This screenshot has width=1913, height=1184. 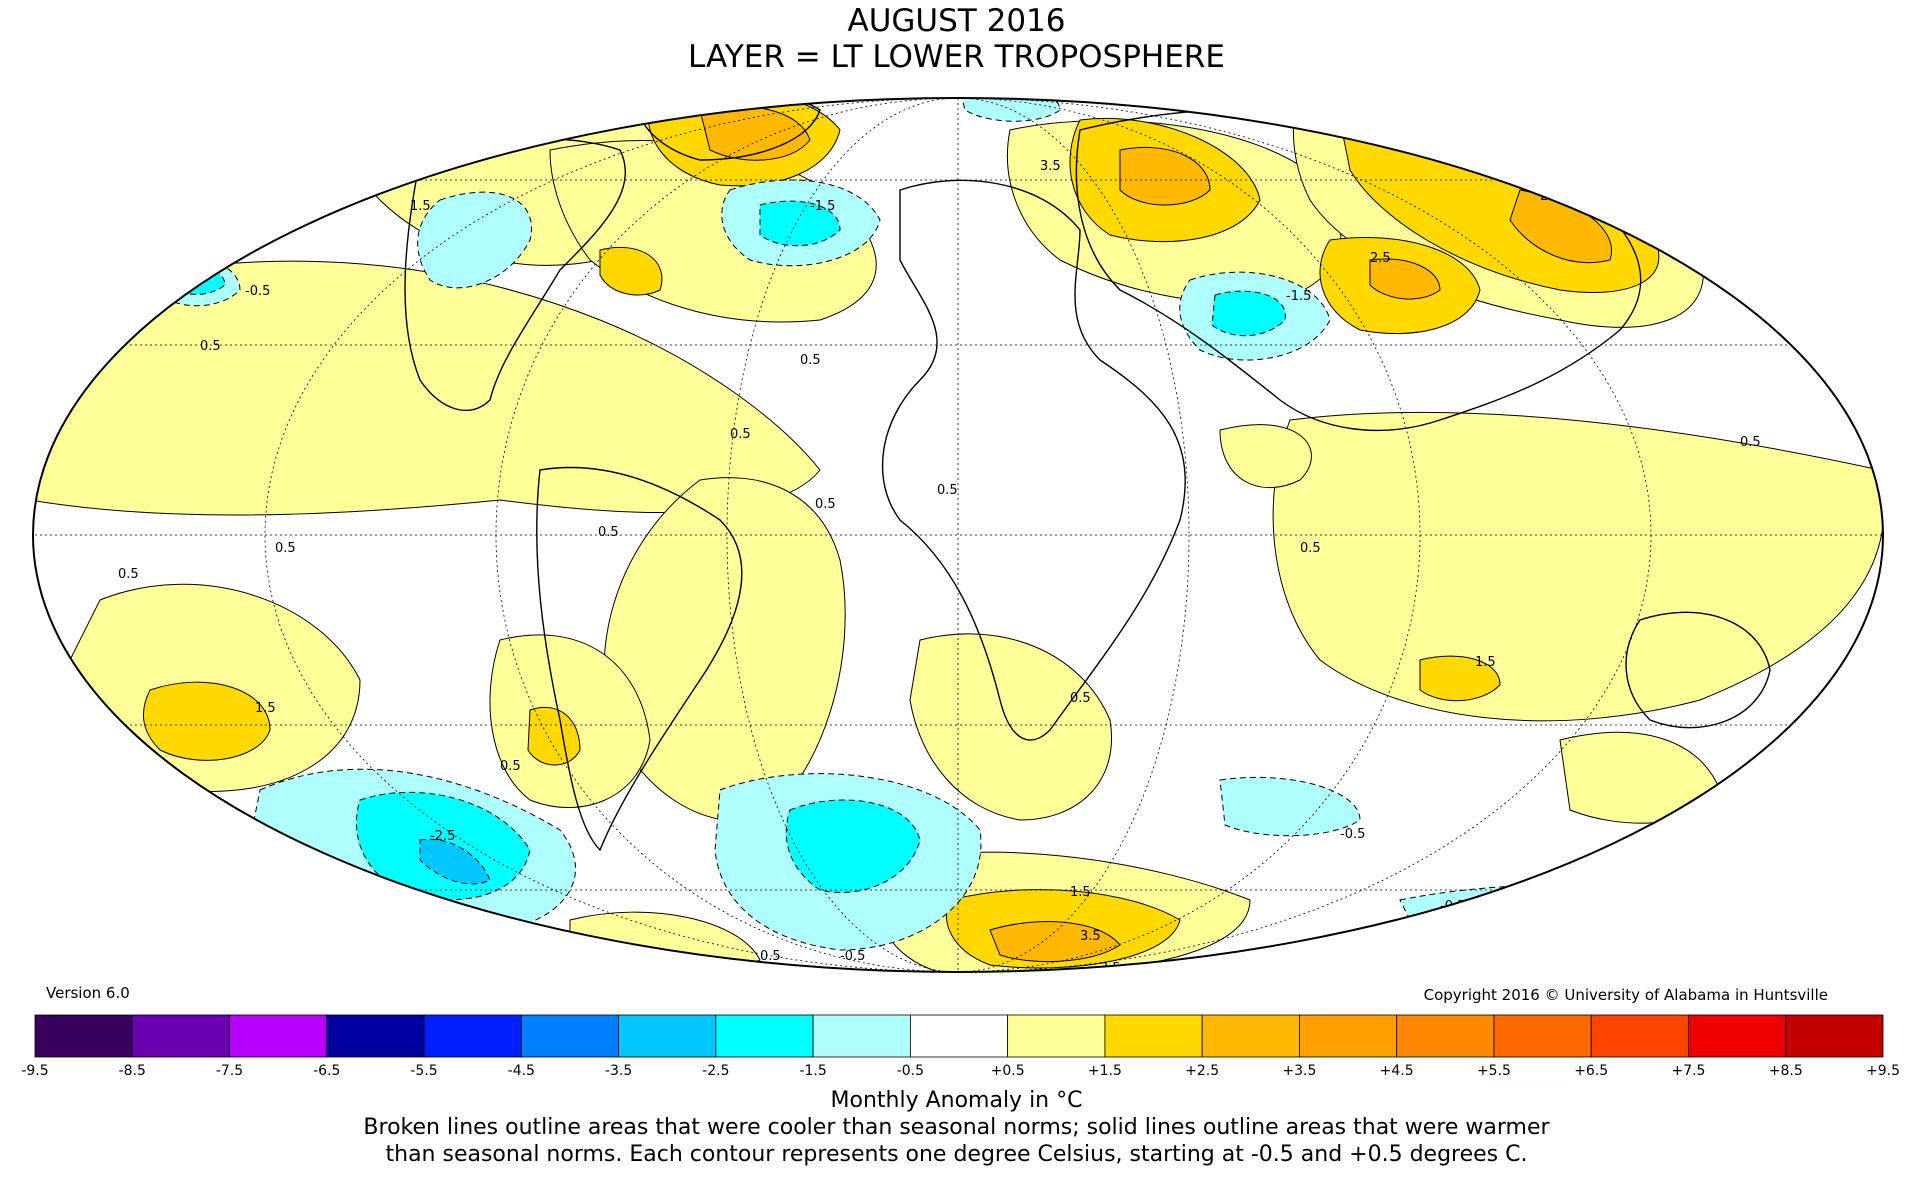 What do you see at coordinates (1883, 1071) in the screenshot?
I see `color-scale-tick: +9.5` at bounding box center [1883, 1071].